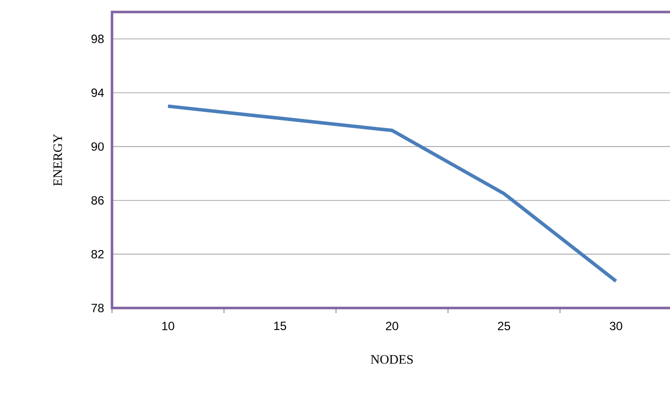 The height and width of the screenshot is (402, 670). What do you see at coordinates (97, 146) in the screenshot?
I see `y-tick-label: 90` at bounding box center [97, 146].